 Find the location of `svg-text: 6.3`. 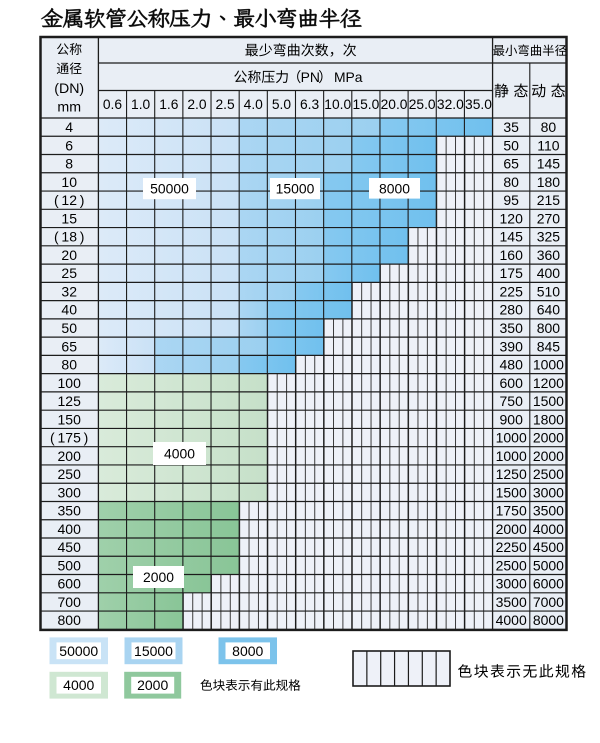

svg-text: 6.3 is located at coordinates (310, 104).